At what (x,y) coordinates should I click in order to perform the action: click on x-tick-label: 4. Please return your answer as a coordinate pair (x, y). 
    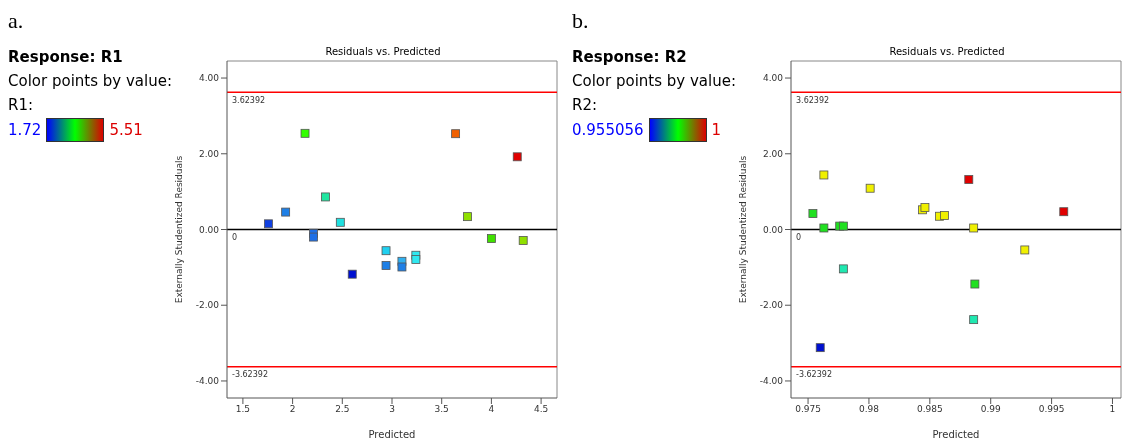
    Looking at the image, I should click on (491, 409).